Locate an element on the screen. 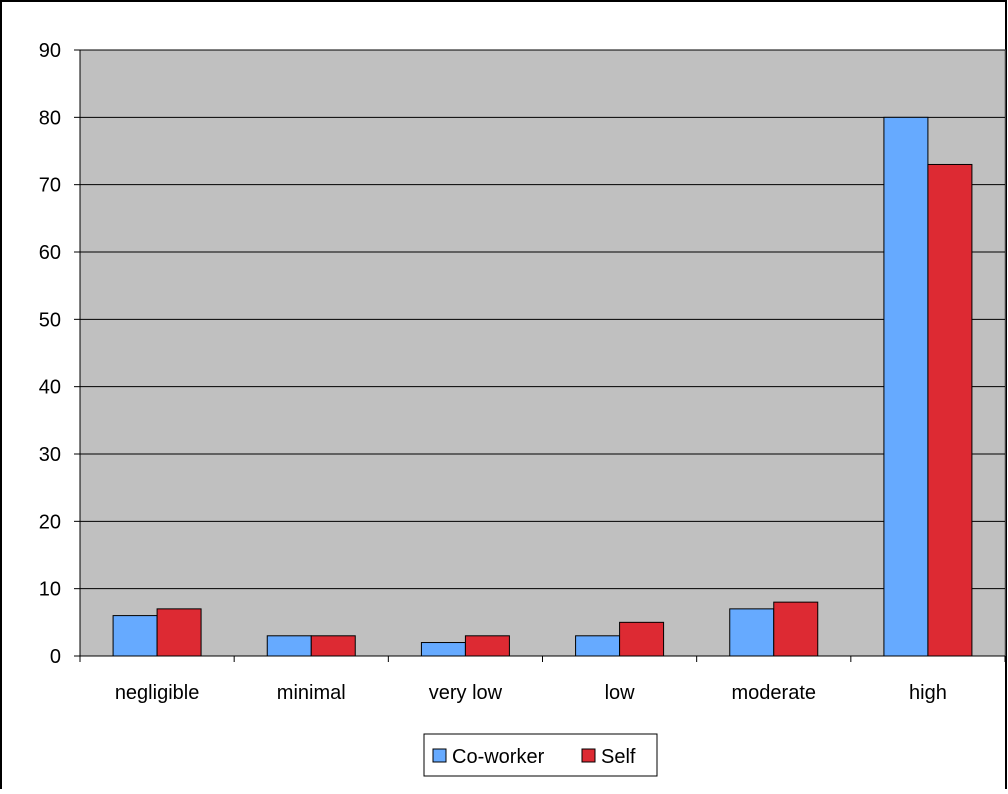 The height and width of the screenshot is (794, 1008). y-tick-label: 80 is located at coordinates (50, 118).